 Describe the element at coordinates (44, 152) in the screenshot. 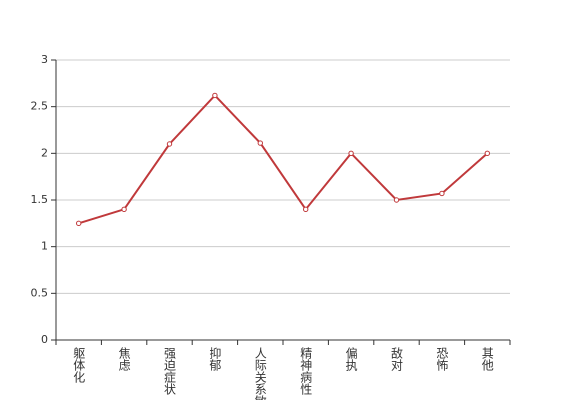

I see `y-tick-label: 2` at that location.